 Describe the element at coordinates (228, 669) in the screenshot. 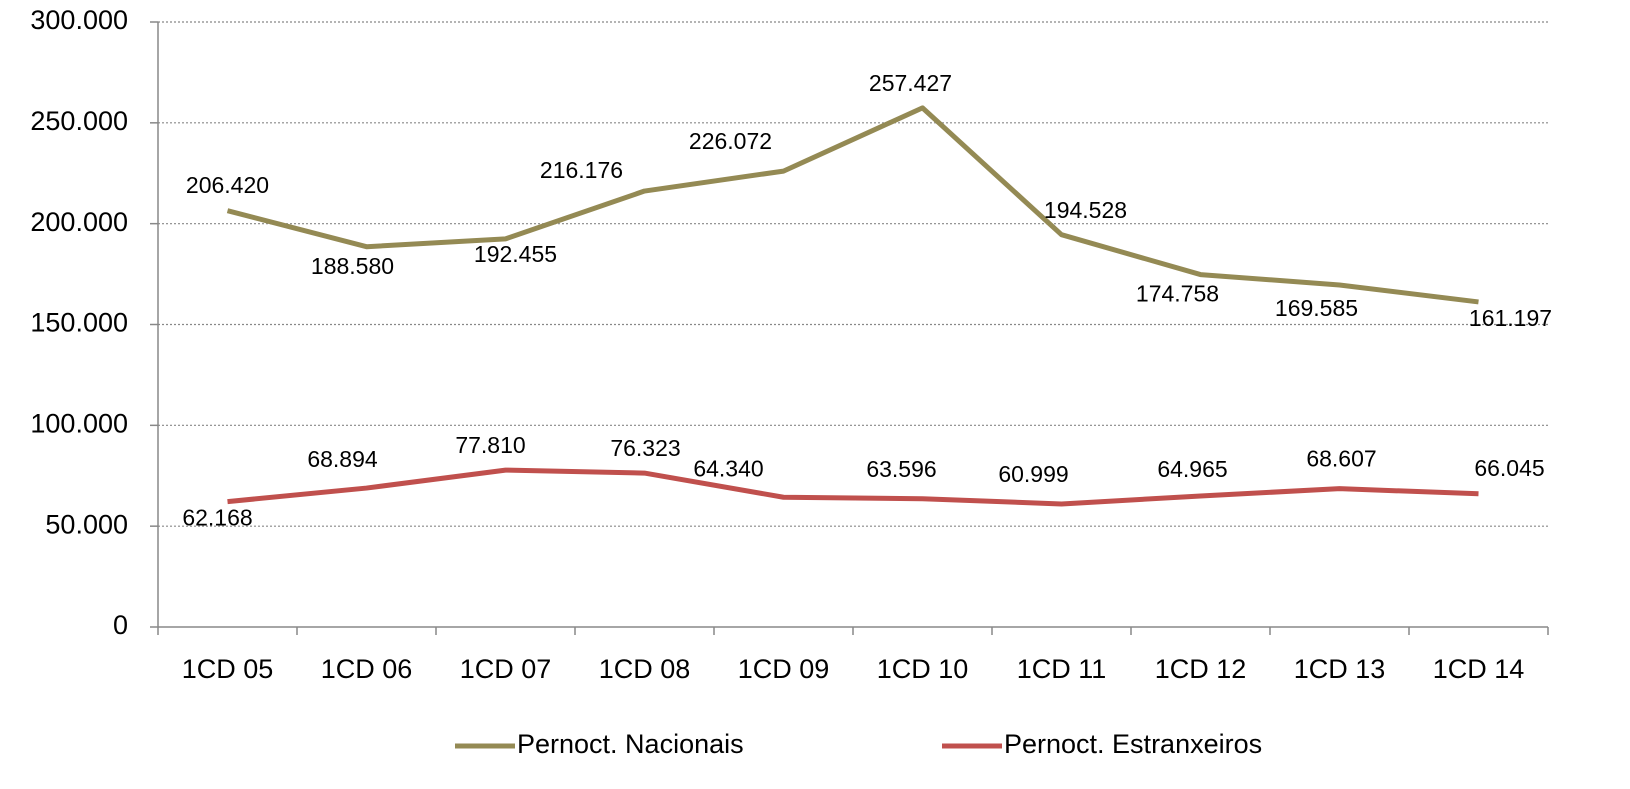

I see `x-tick-label: 1CD 05` at that location.